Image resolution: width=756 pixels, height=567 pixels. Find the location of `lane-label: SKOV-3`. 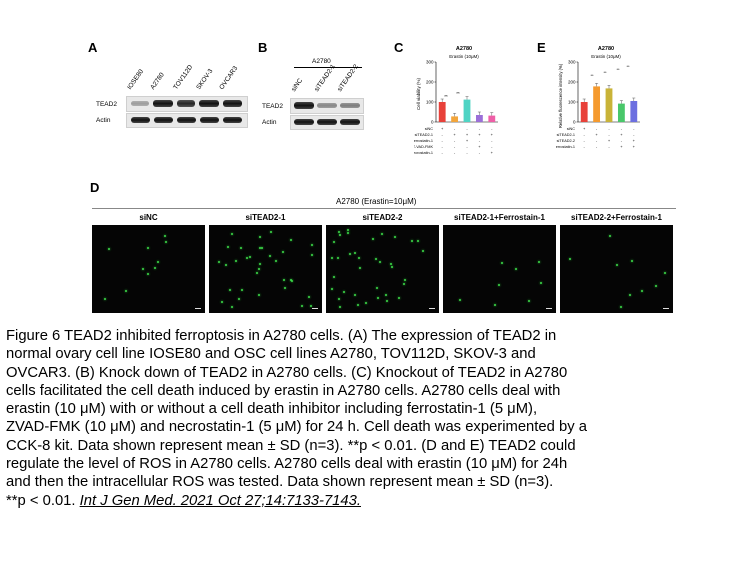

lane-label: SKOV-3 is located at coordinates (205, 79).